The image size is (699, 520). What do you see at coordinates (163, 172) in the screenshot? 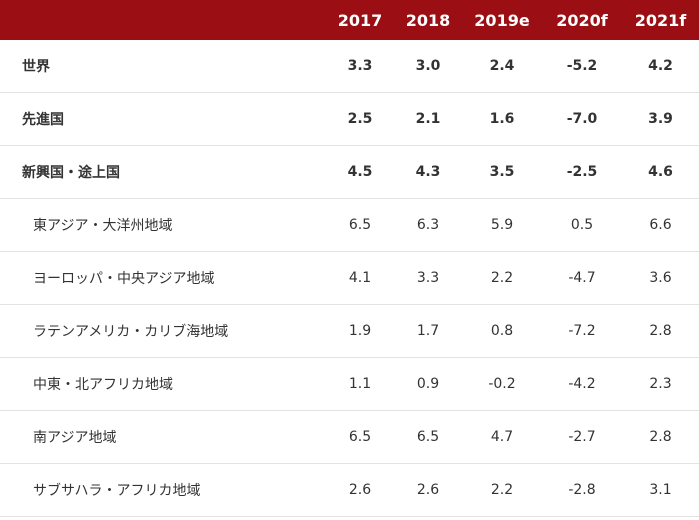
I see `row-label: 新興国・途上国` at bounding box center [163, 172].